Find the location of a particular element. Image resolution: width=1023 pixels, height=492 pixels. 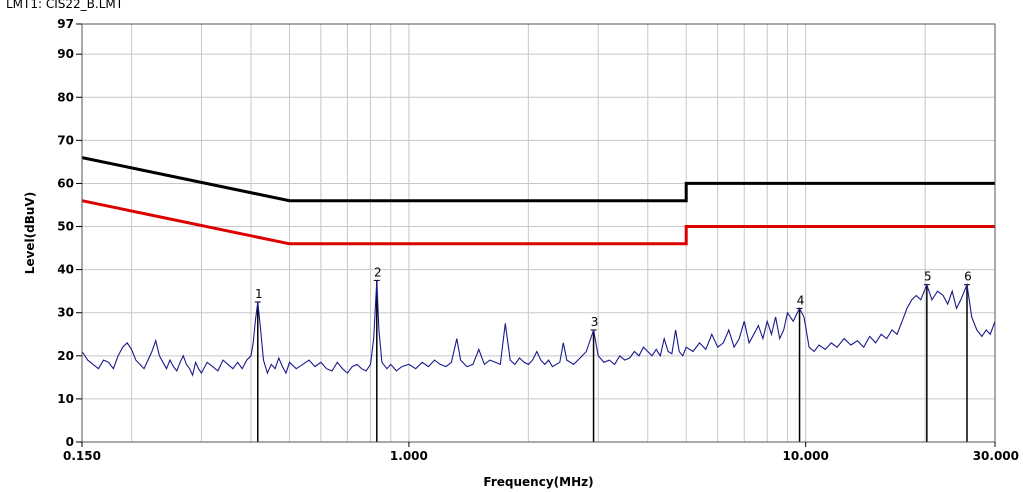

y-tick-label: 80 is located at coordinates (65, 97).